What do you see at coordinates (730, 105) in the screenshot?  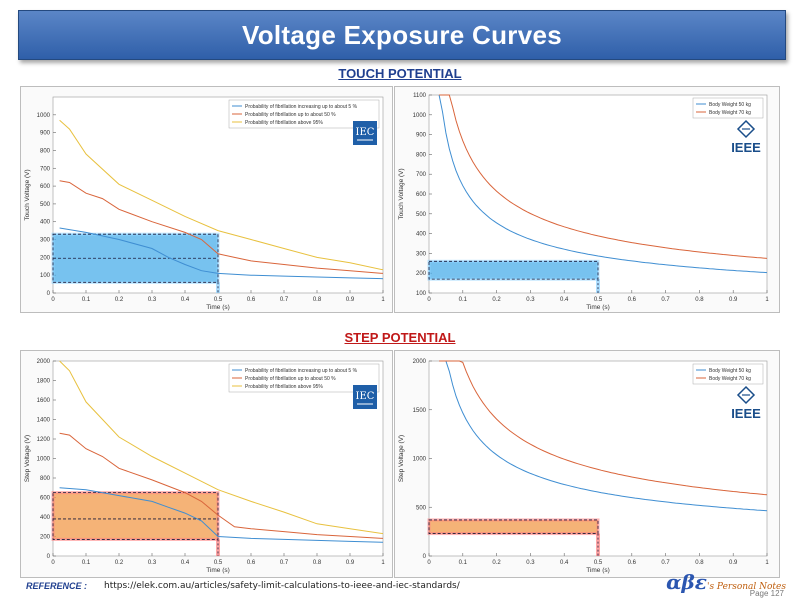 I see `legend-entry: Body Weight 50 kg` at bounding box center [730, 105].